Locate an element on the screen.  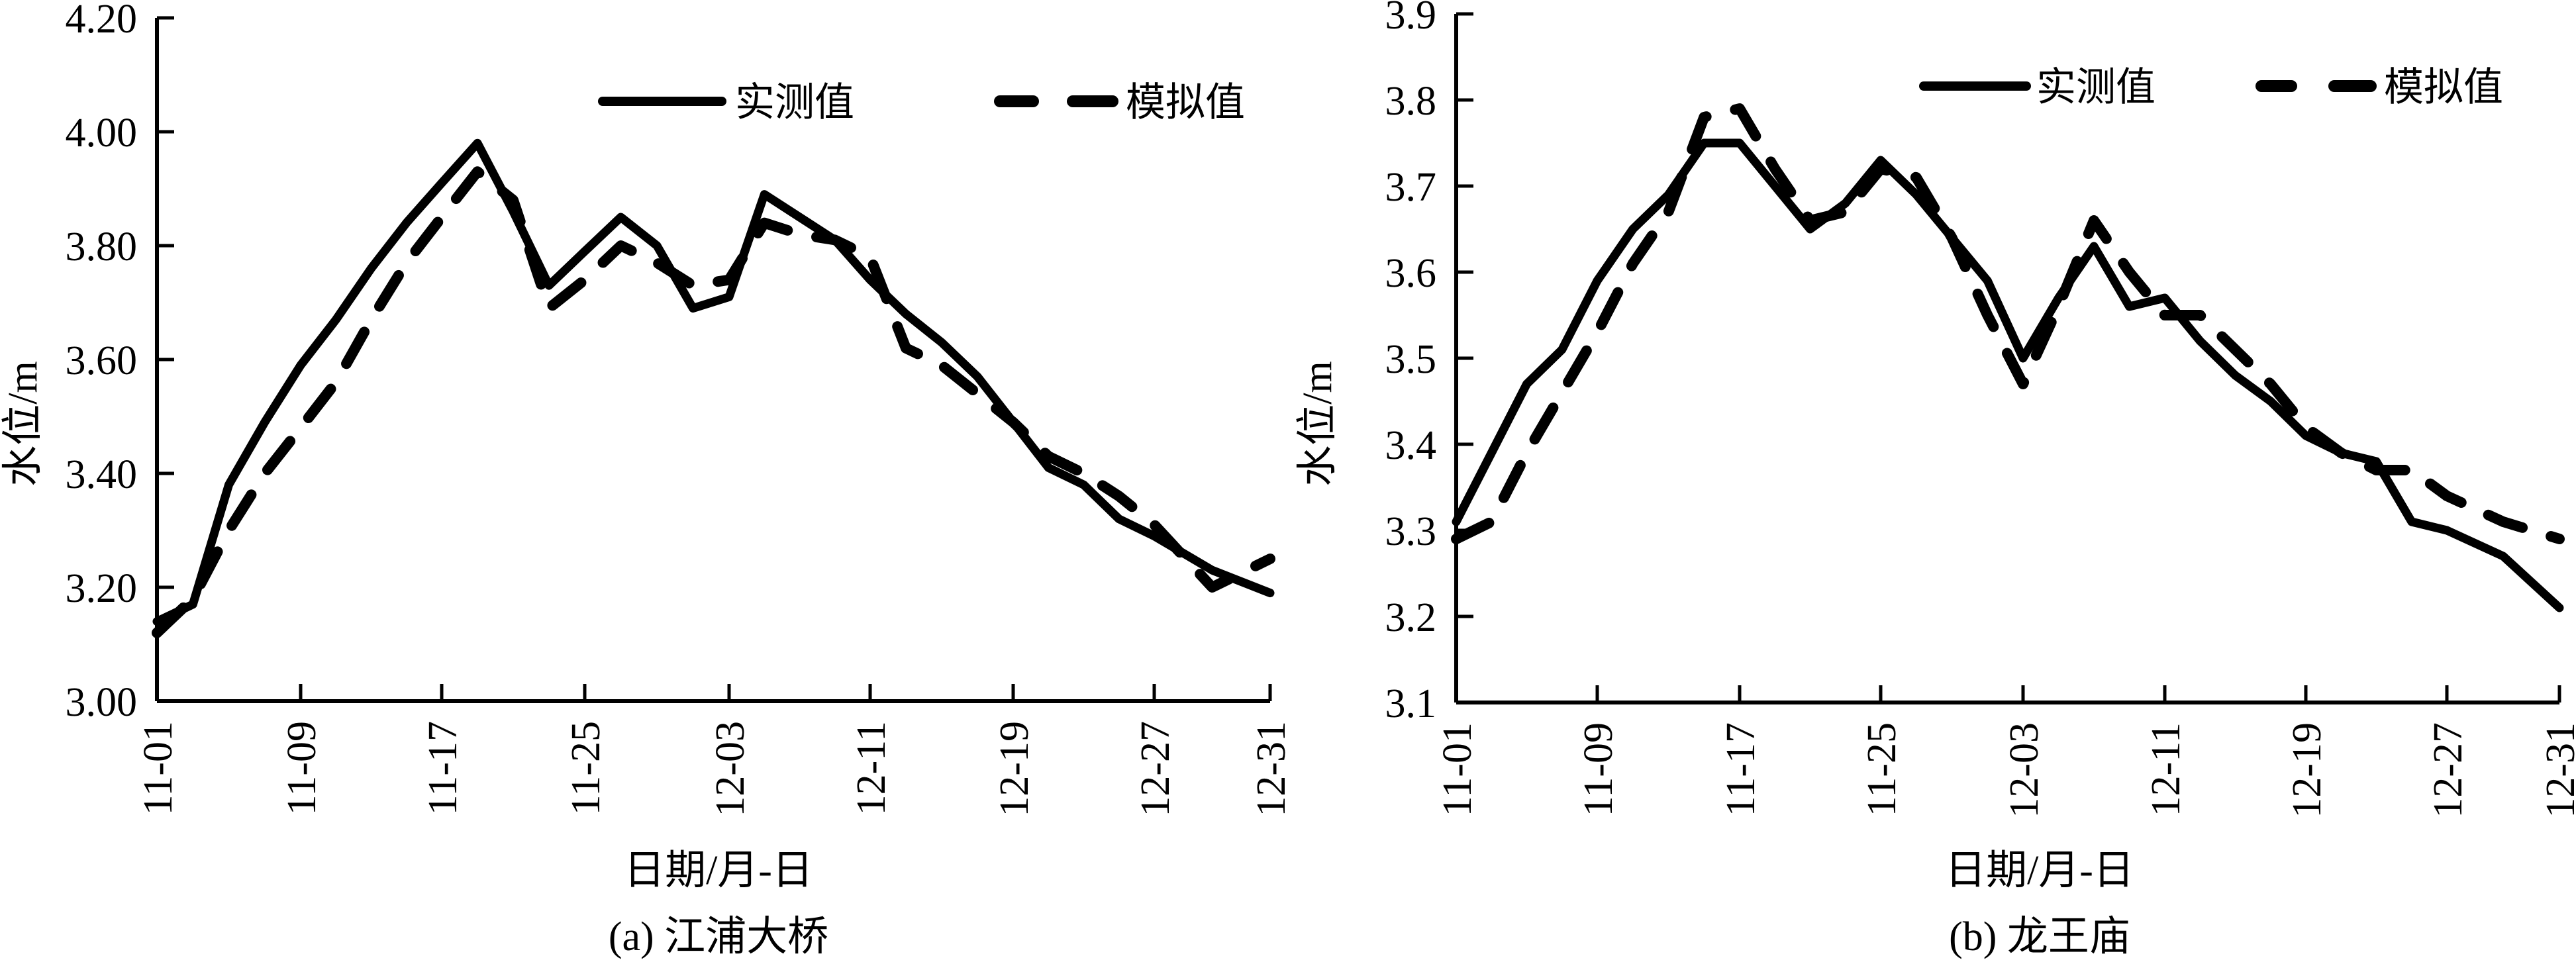
y-tick-label: 4.00 is located at coordinates (102, 133).